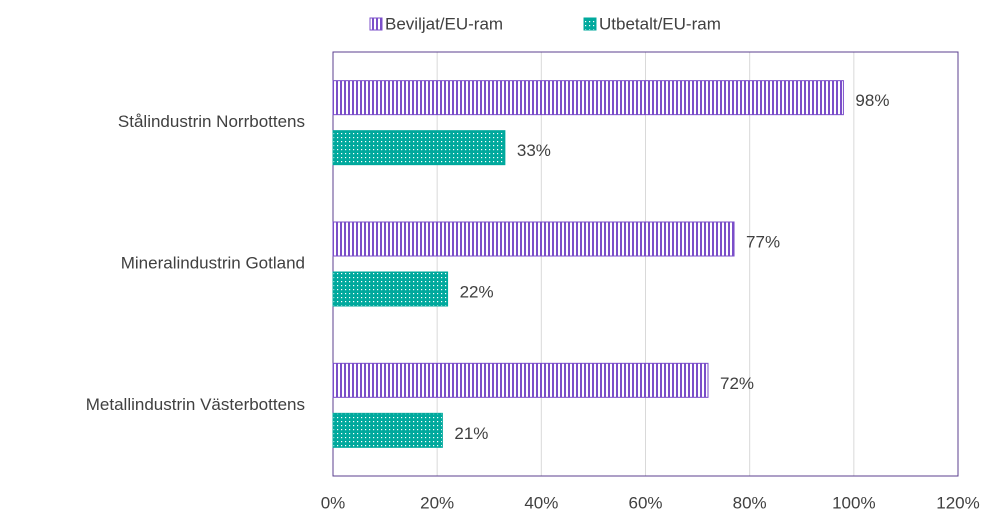 Image resolution: width=984 pixels, height=518 pixels. I want to click on x-tick-label: 80%, so click(750, 502).